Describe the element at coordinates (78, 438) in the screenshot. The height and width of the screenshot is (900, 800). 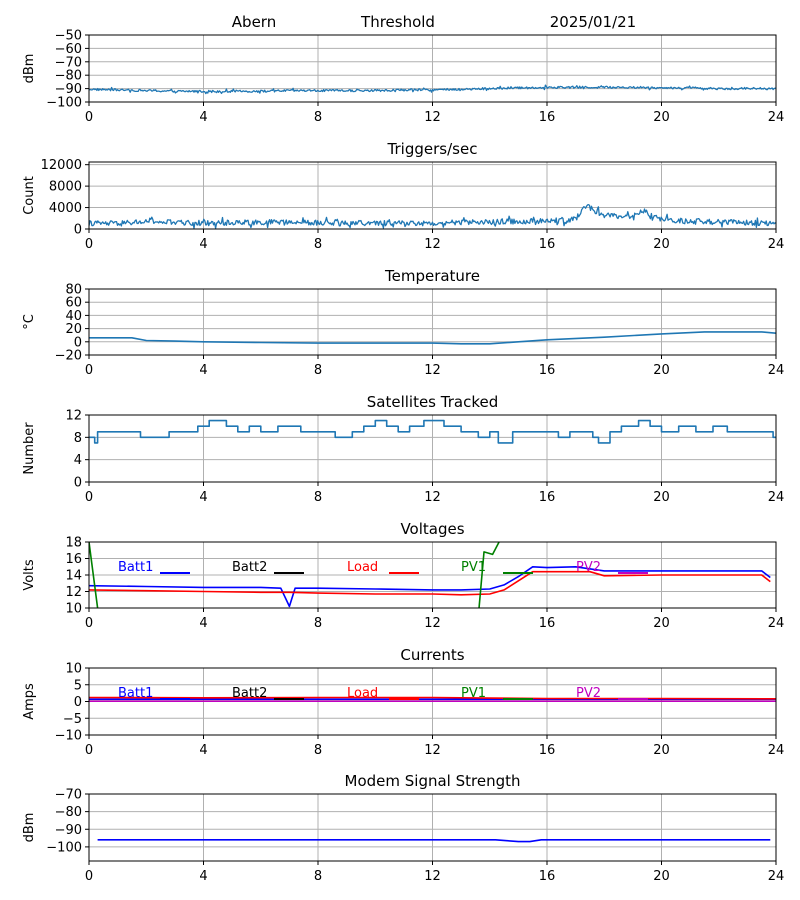
I see `y-tick-label: 8` at that location.